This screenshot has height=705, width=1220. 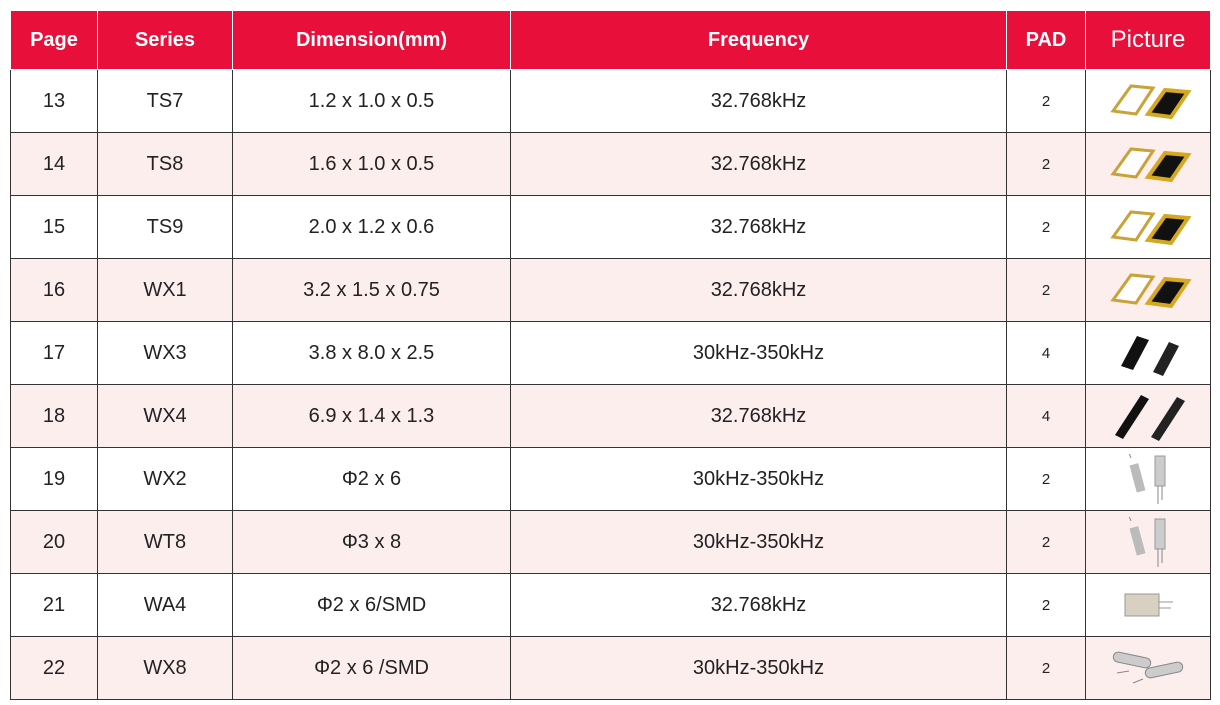 What do you see at coordinates (165, 164) in the screenshot?
I see `table-cell: TS8` at bounding box center [165, 164].